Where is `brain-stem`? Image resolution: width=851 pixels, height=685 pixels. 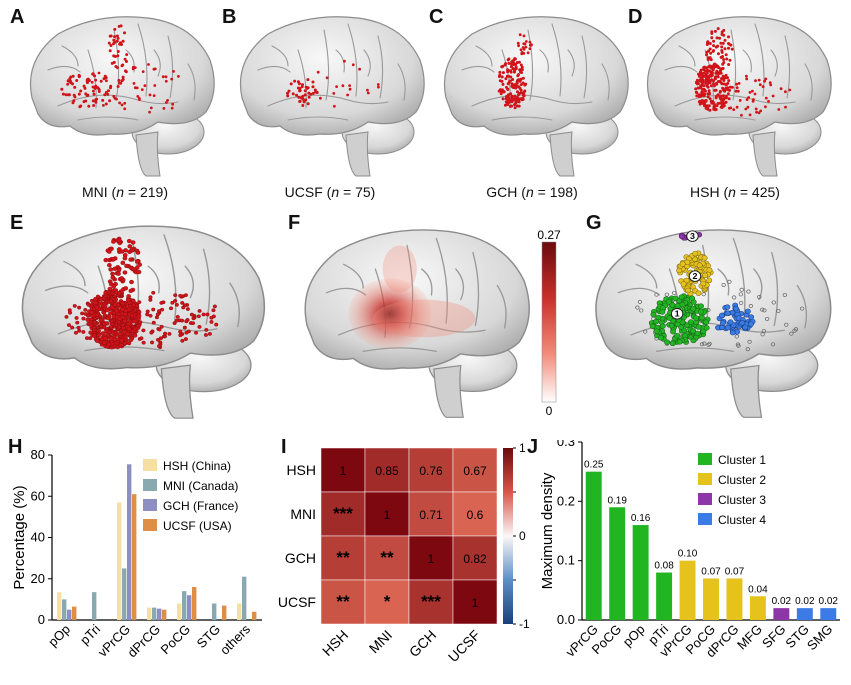 brain-stem is located at coordinates (358, 154).